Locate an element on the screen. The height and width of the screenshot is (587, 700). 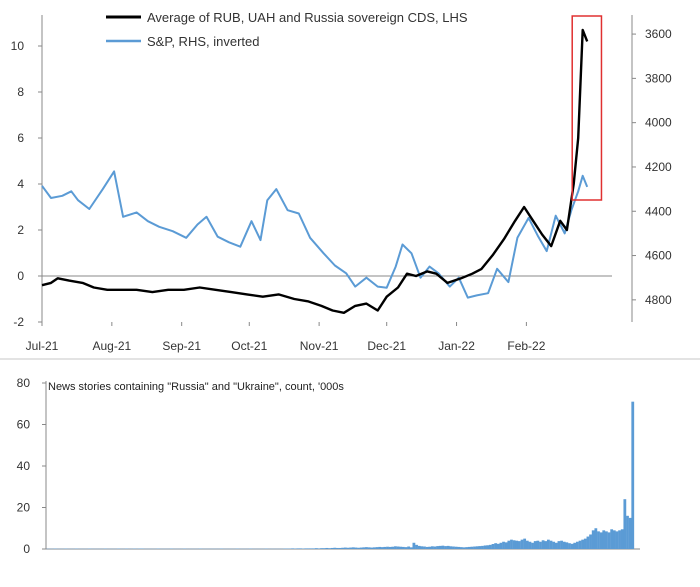
y-left-tick-label: 8 is located at coordinates (20, 92).